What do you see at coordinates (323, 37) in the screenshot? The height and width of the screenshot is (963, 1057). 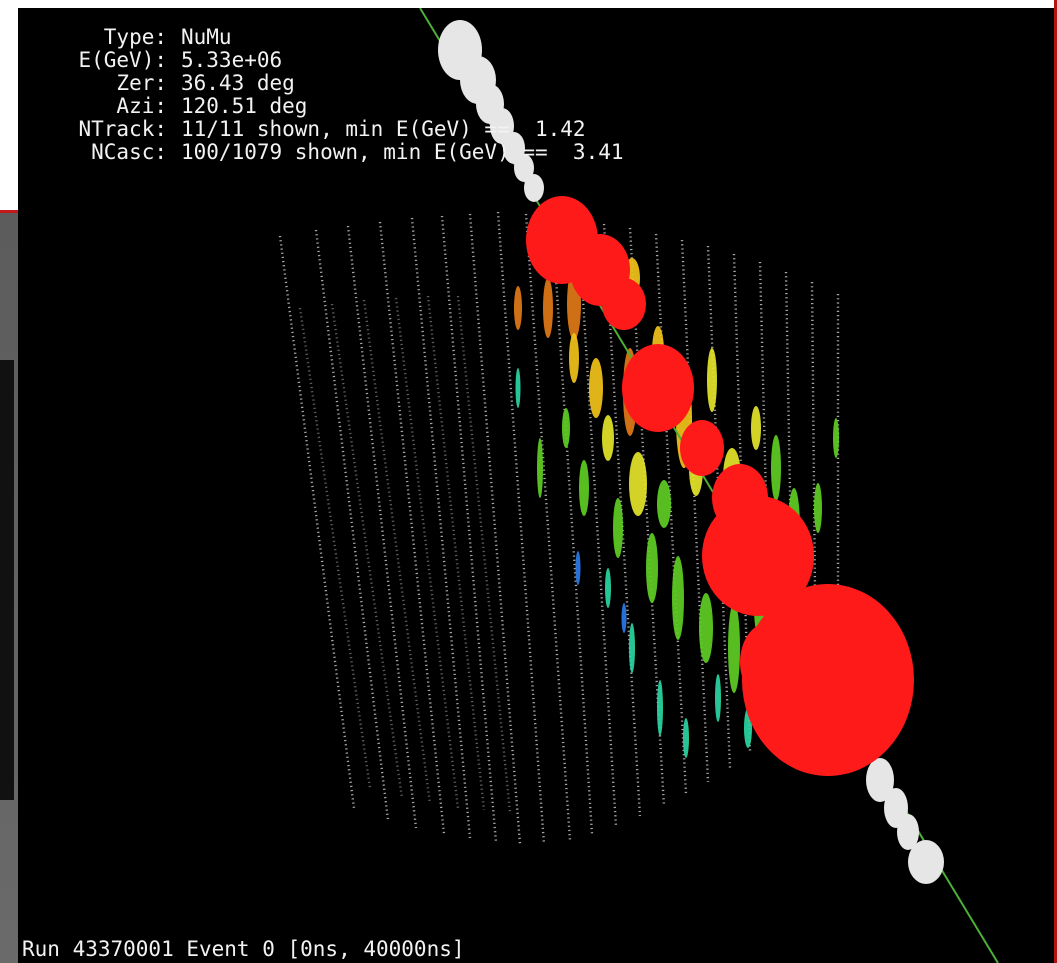 I see `info-row-type: Type: NuMu` at bounding box center [323, 37].